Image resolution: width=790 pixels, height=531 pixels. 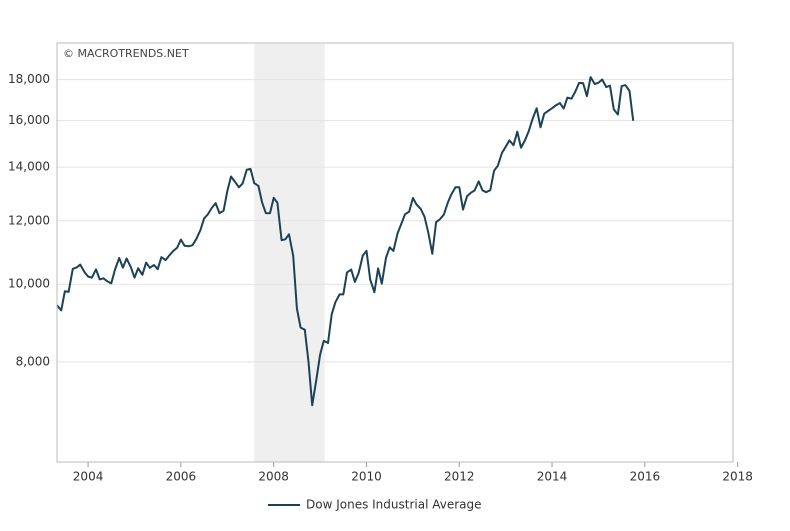 What do you see at coordinates (394, 505) in the screenshot?
I see `legend-label: Dow Jones Industrial Average` at bounding box center [394, 505].